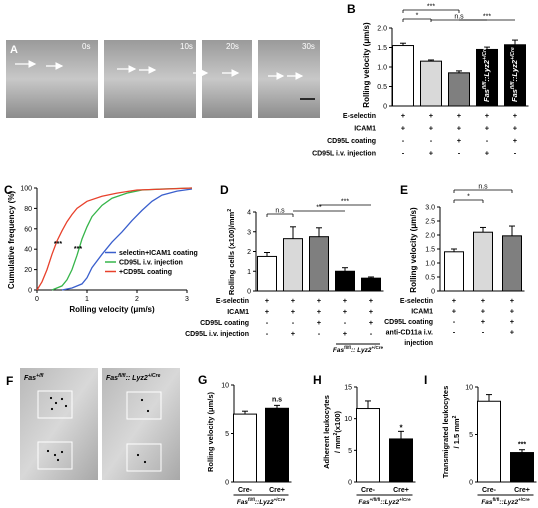 This screenshot has height=508, width=538. I want to click on e-row-label: CD95L coating, so click(408, 322).